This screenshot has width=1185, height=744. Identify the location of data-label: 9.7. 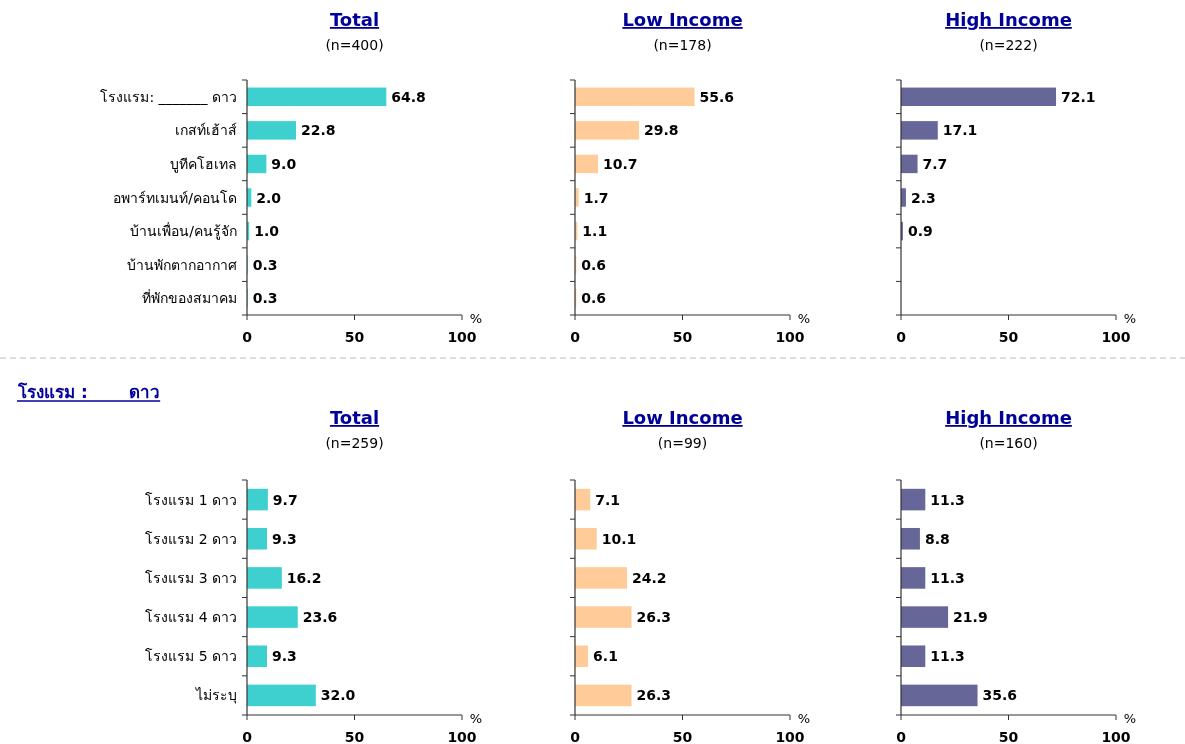
(285, 499).